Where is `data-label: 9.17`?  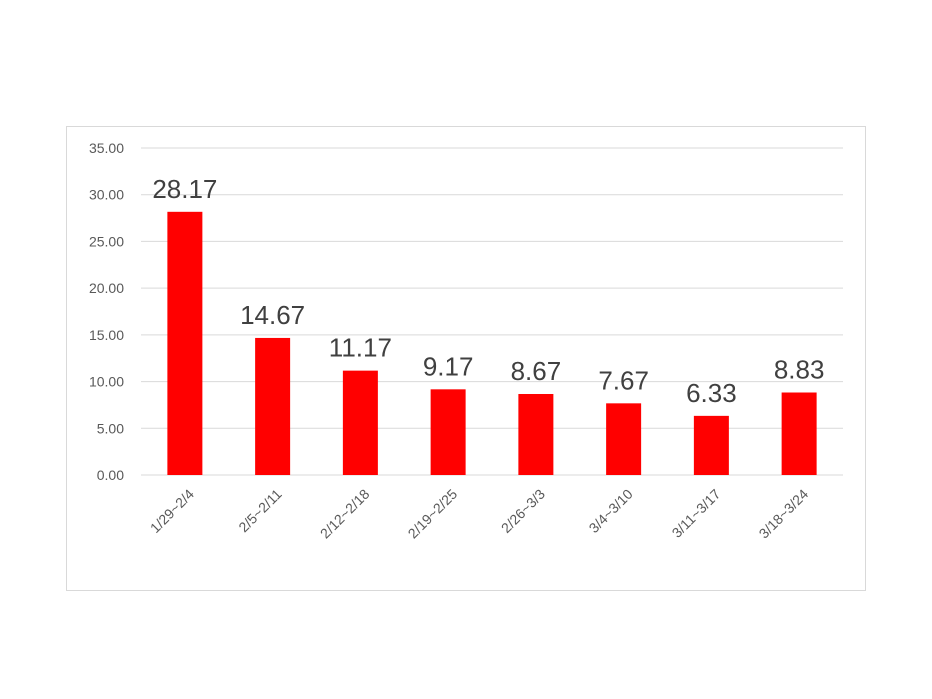 data-label: 9.17 is located at coordinates (448, 366).